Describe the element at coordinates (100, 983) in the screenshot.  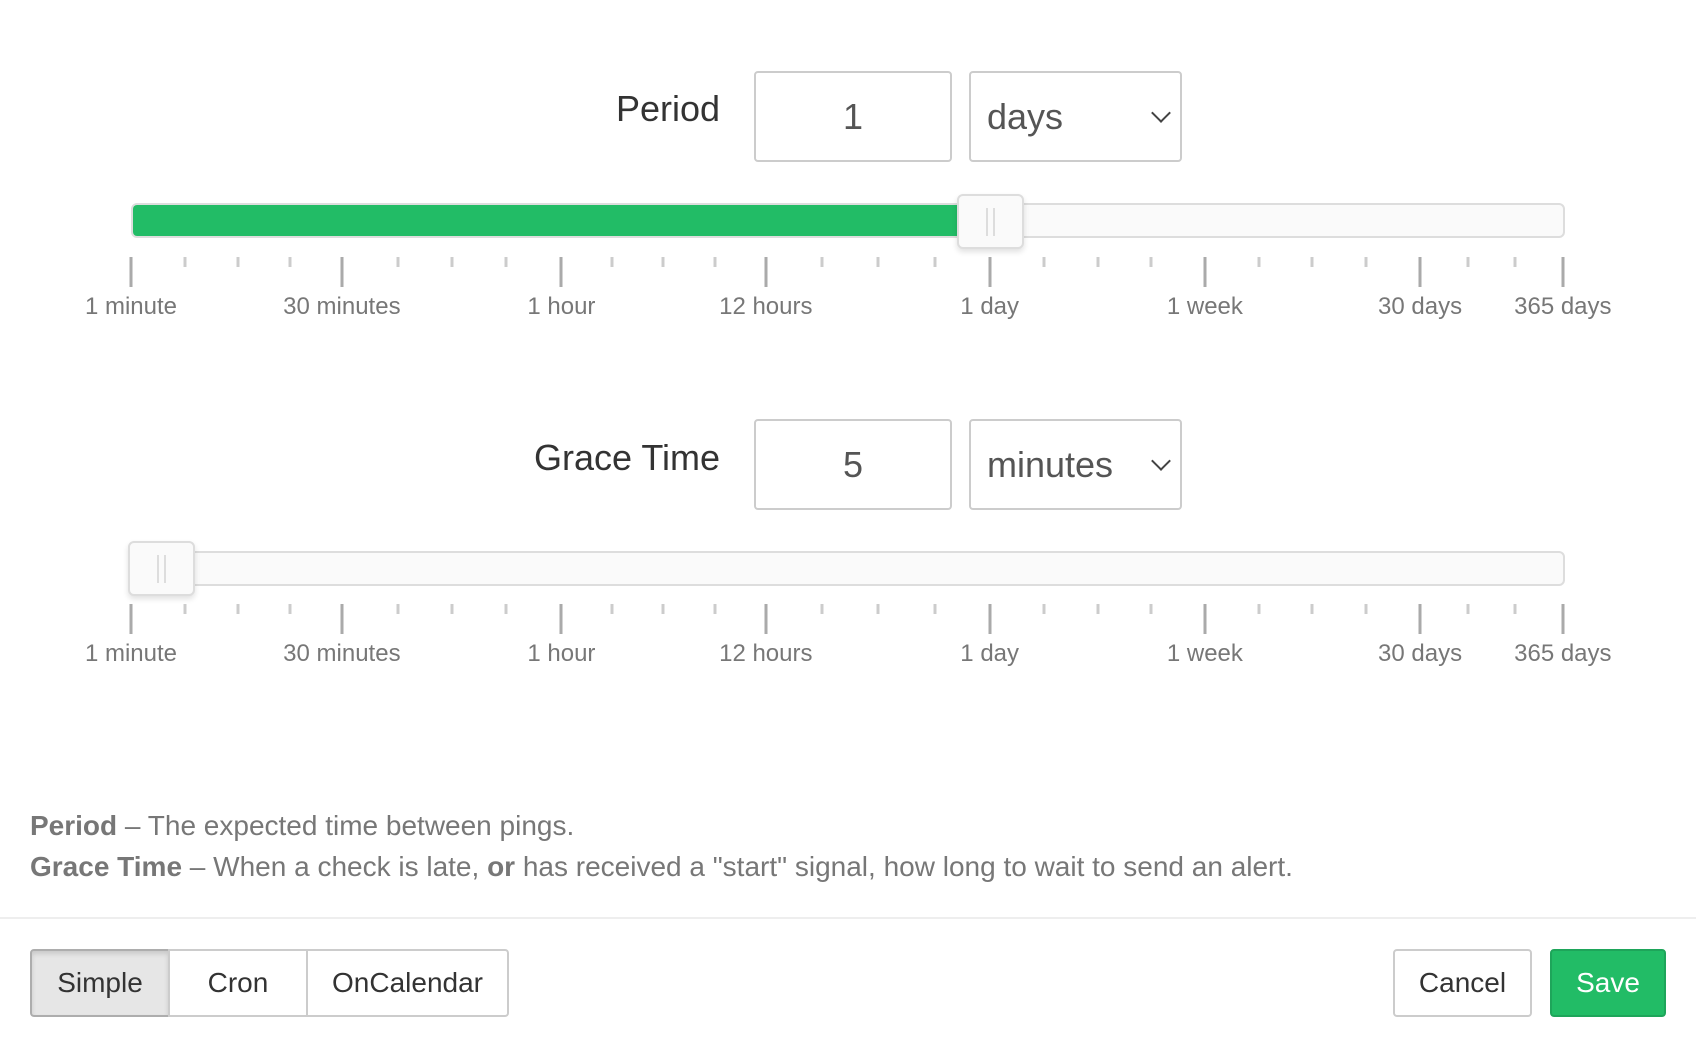
I see `mode-simple-button: Simple` at that location.